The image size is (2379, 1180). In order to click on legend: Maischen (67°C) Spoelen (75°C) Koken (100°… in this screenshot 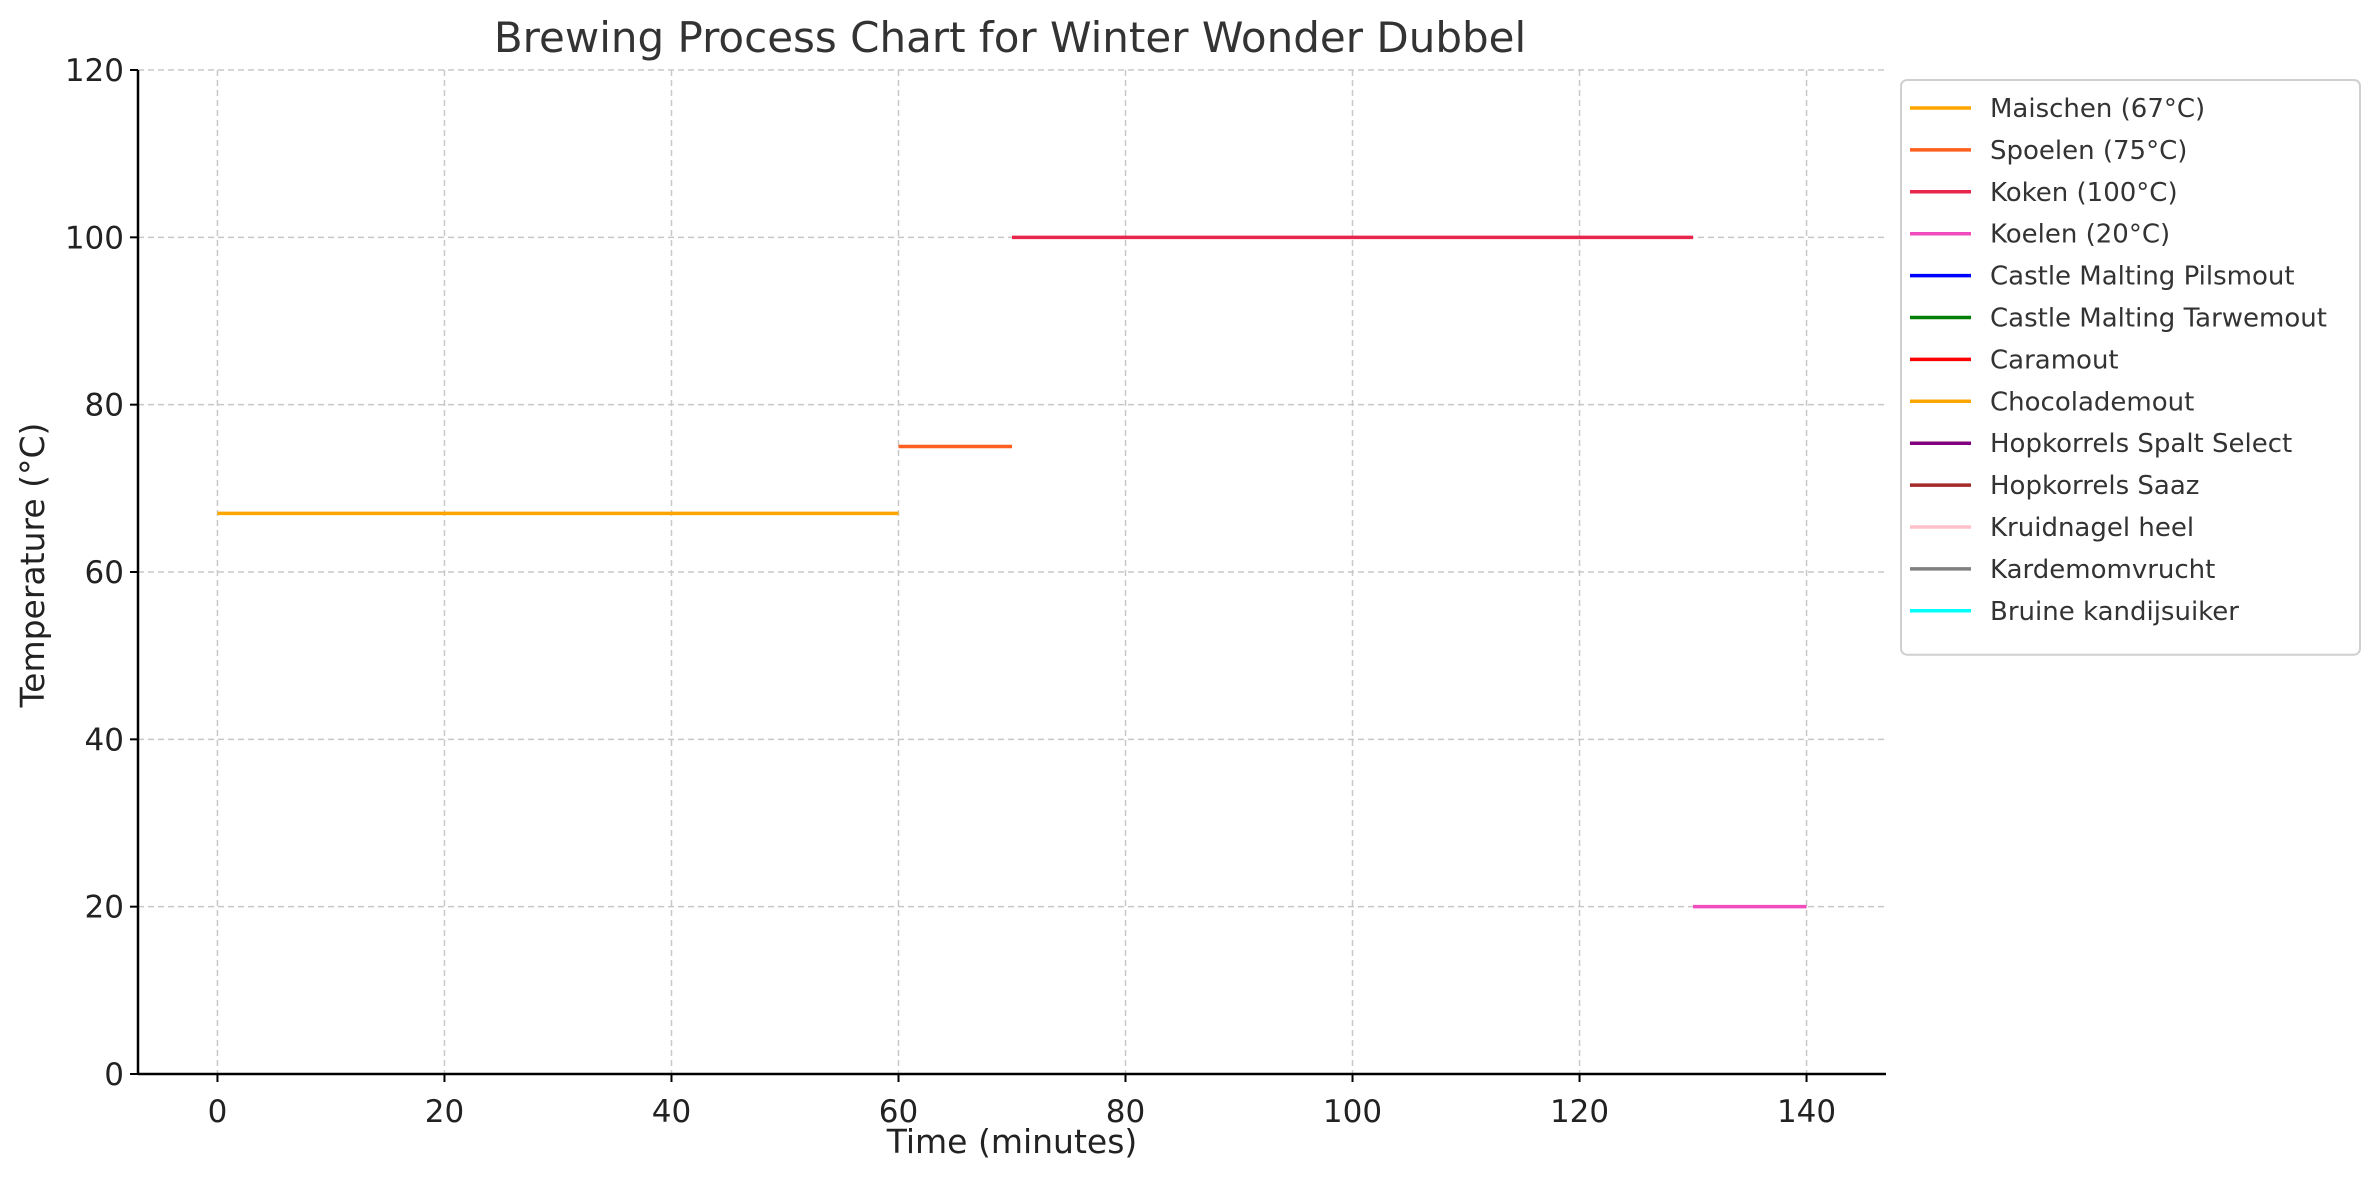, I will do `click(2130, 367)`.